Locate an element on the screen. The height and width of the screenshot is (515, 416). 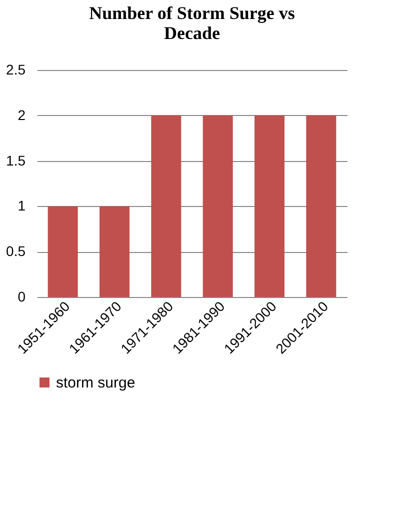
y-tick-label: 2.5 is located at coordinates (16, 70).